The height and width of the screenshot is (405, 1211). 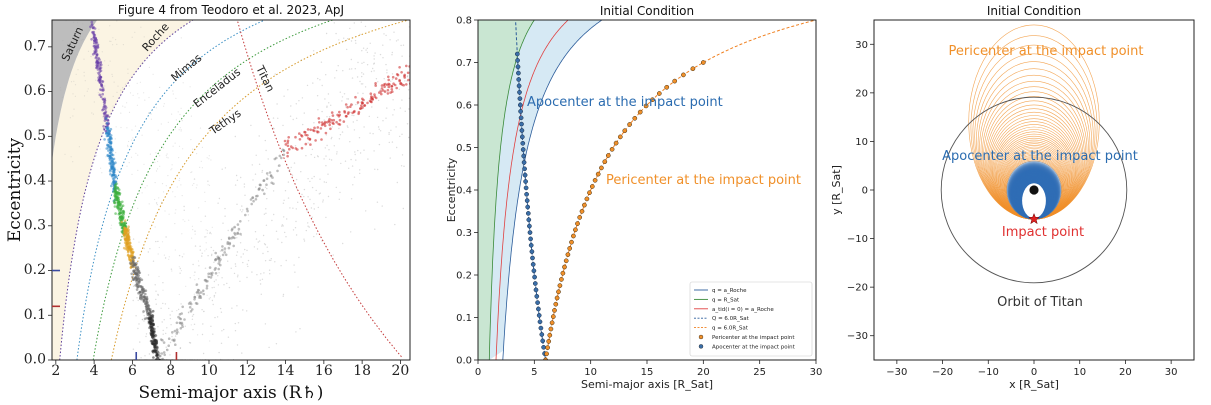 What do you see at coordinates (38, 203) in the screenshot?
I see `panel-a-y-ticks: 0.0 0.1 0.2 0.3 0.4 0.5 0.6 0.7` at bounding box center [38, 203].